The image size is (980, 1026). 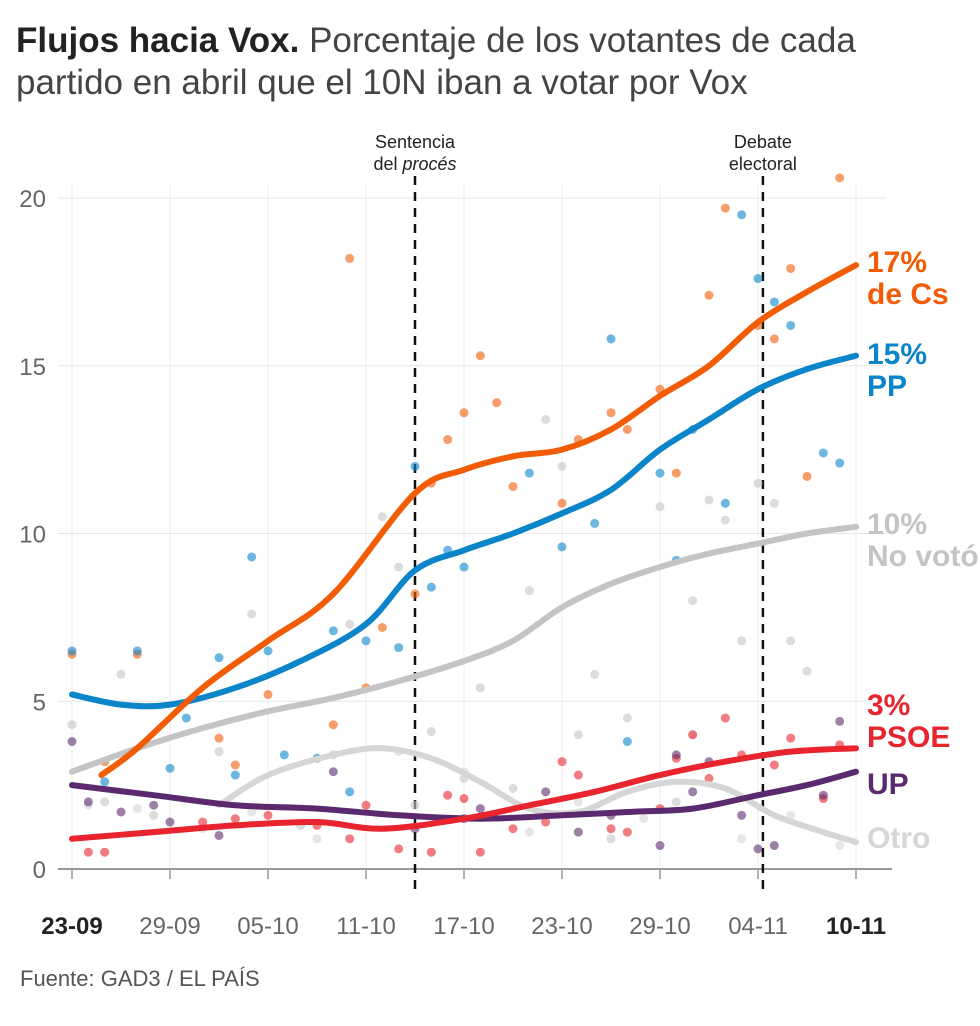 I want to click on x-tick-label-3: 11-10, so click(x=366, y=926).